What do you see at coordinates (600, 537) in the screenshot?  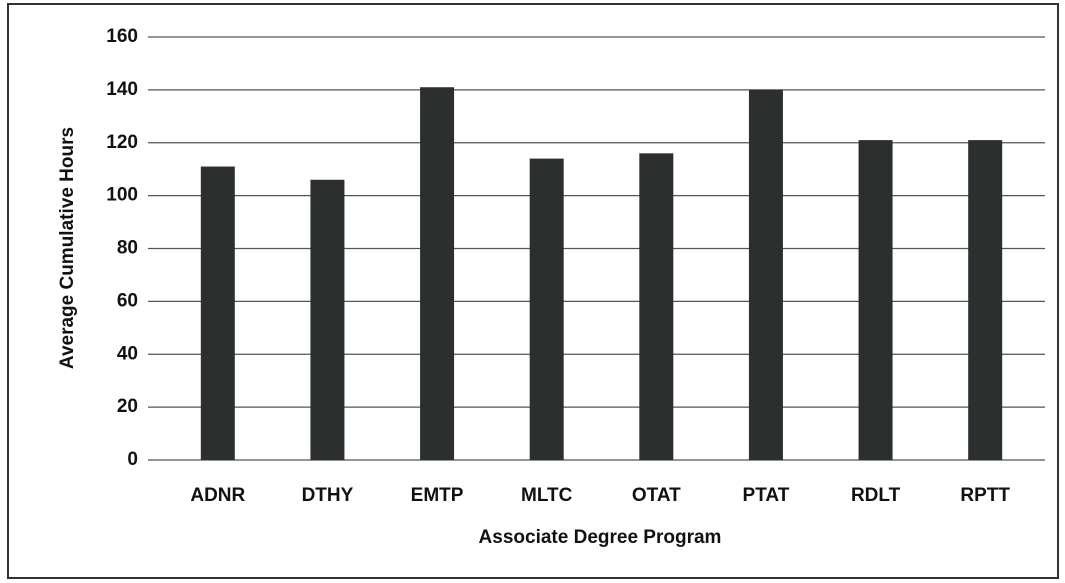 I see `x-axis-label: Associate Degree Program` at bounding box center [600, 537].